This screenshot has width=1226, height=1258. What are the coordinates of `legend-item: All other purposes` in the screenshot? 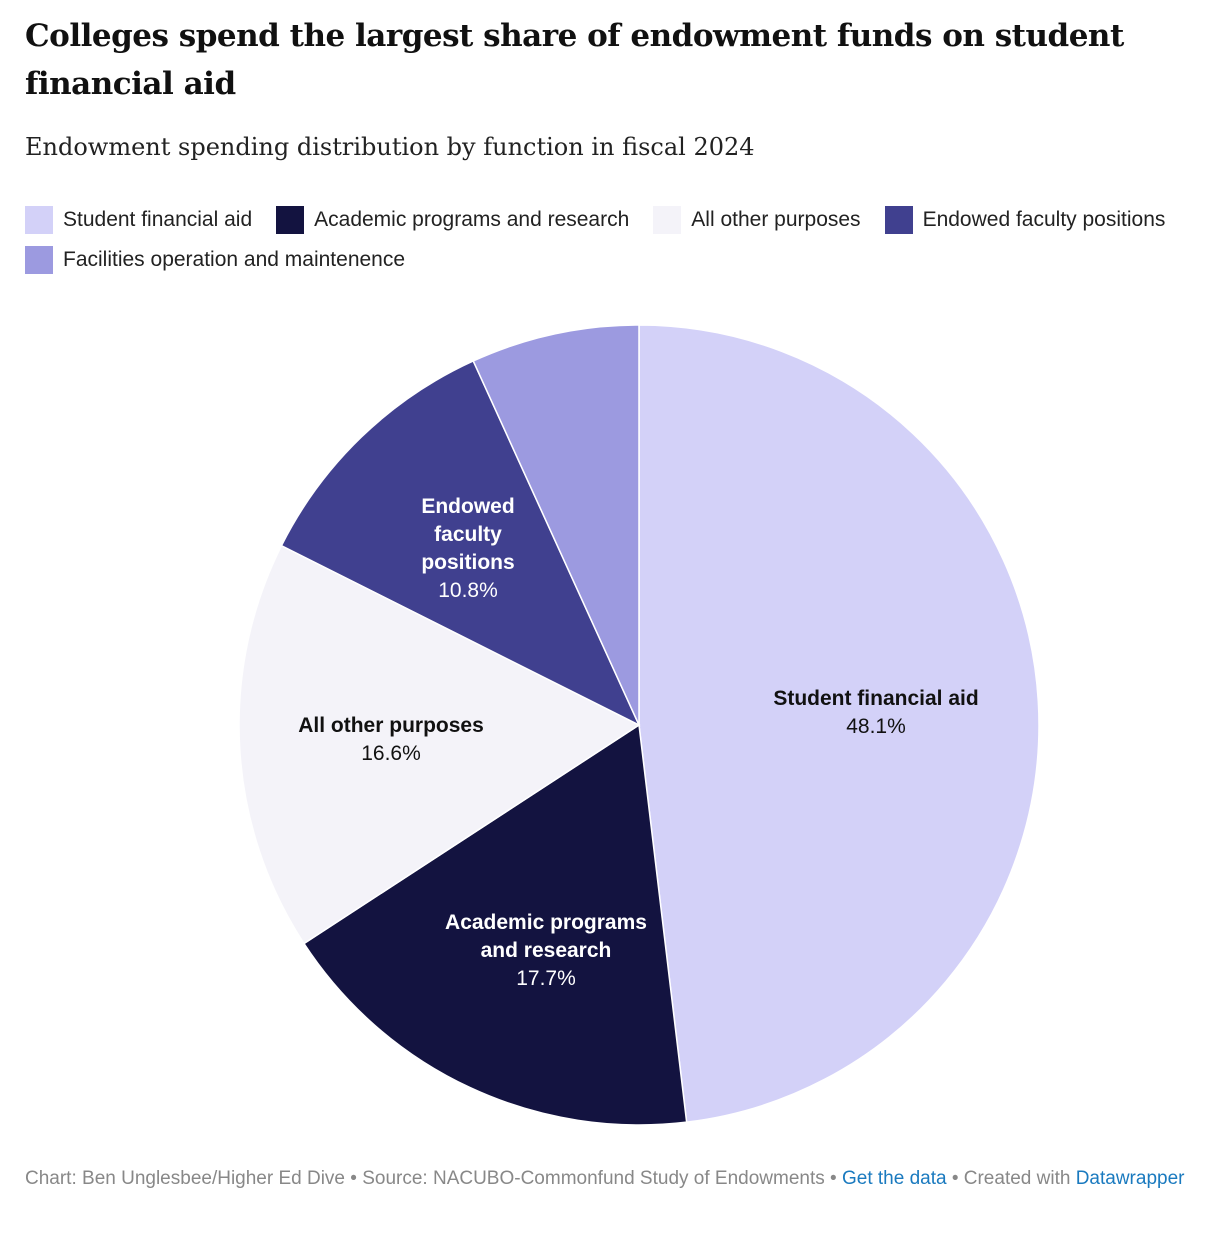 It's located at (757, 220).